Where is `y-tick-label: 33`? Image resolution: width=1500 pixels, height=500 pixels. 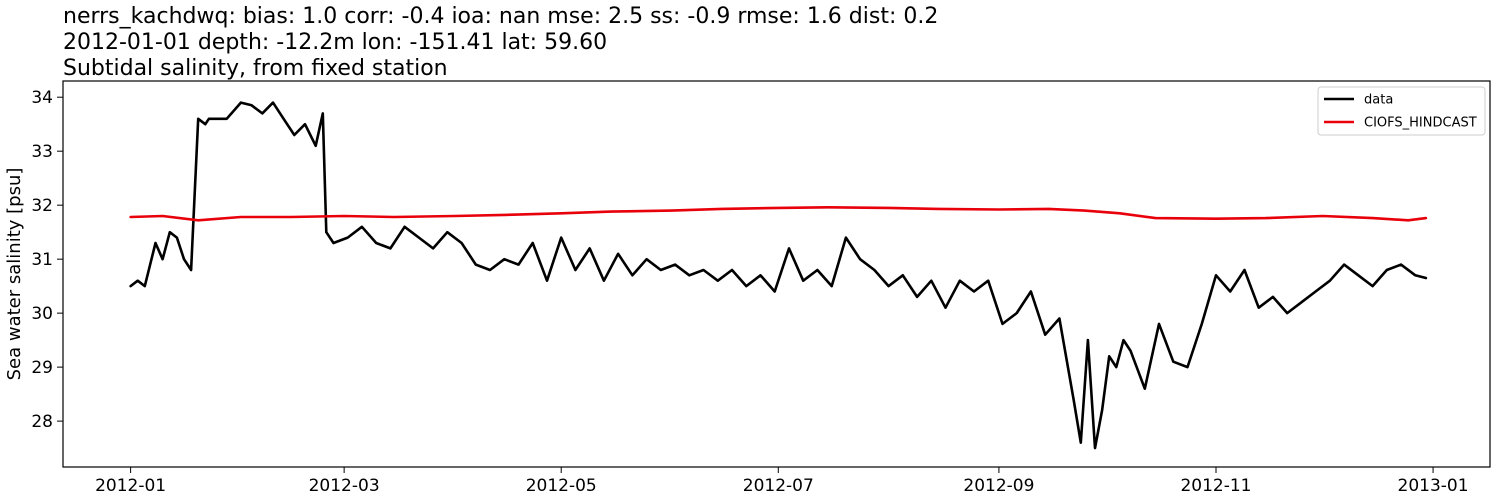 y-tick-label: 33 is located at coordinates (42, 152).